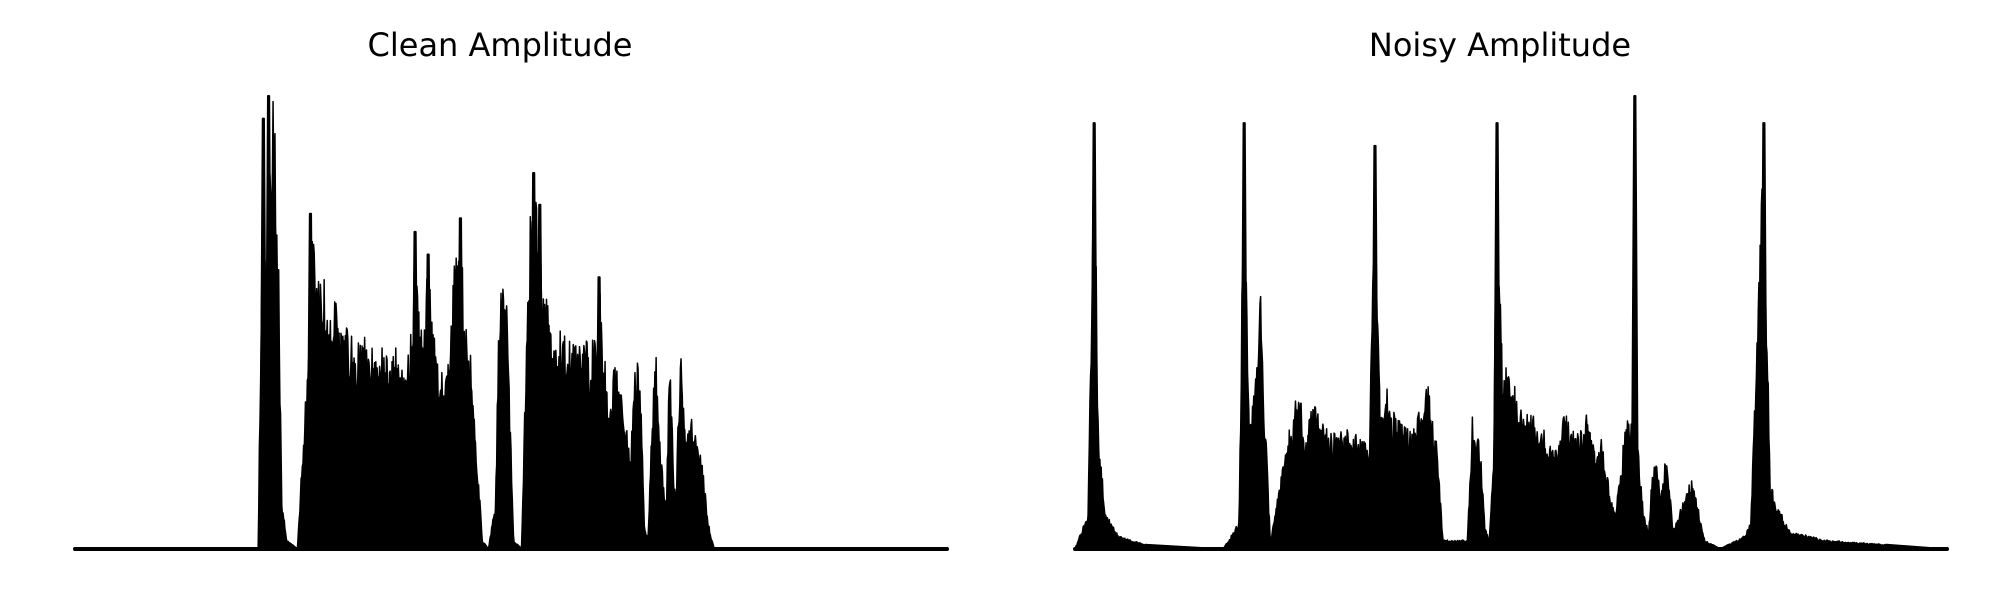 This screenshot has height=600, width=2000. Describe the element at coordinates (500, 45) in the screenshot. I see `chart-title: Clean Amplitude` at that location.